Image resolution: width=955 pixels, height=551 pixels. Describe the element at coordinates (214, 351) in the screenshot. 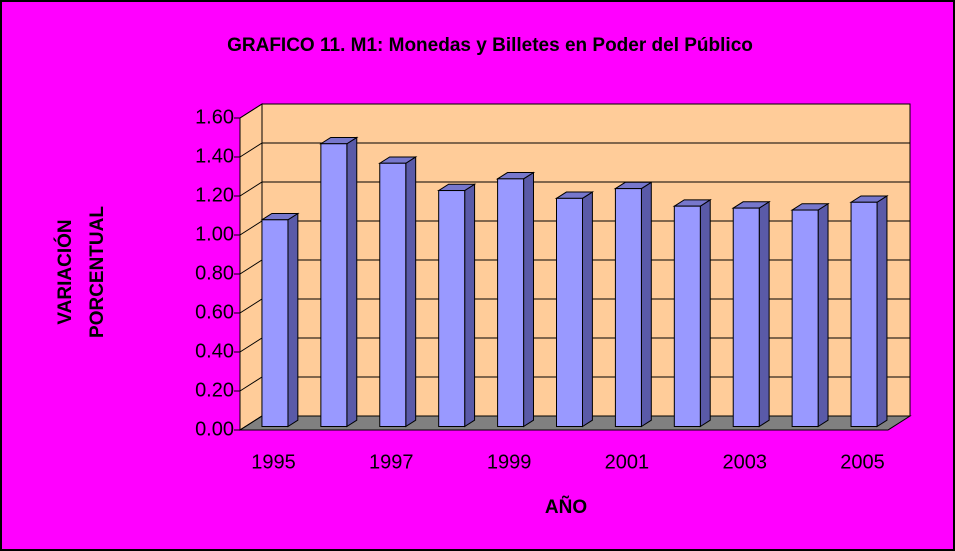

I see `y-tick-label: 0.40` at that location.